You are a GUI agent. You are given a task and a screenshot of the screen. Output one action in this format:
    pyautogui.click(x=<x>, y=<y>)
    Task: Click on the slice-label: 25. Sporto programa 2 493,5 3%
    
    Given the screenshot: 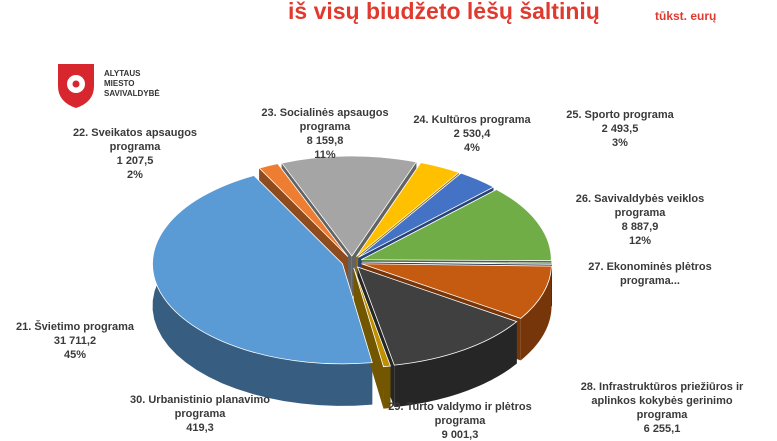 What is the action you would take?
    pyautogui.click(x=620, y=129)
    